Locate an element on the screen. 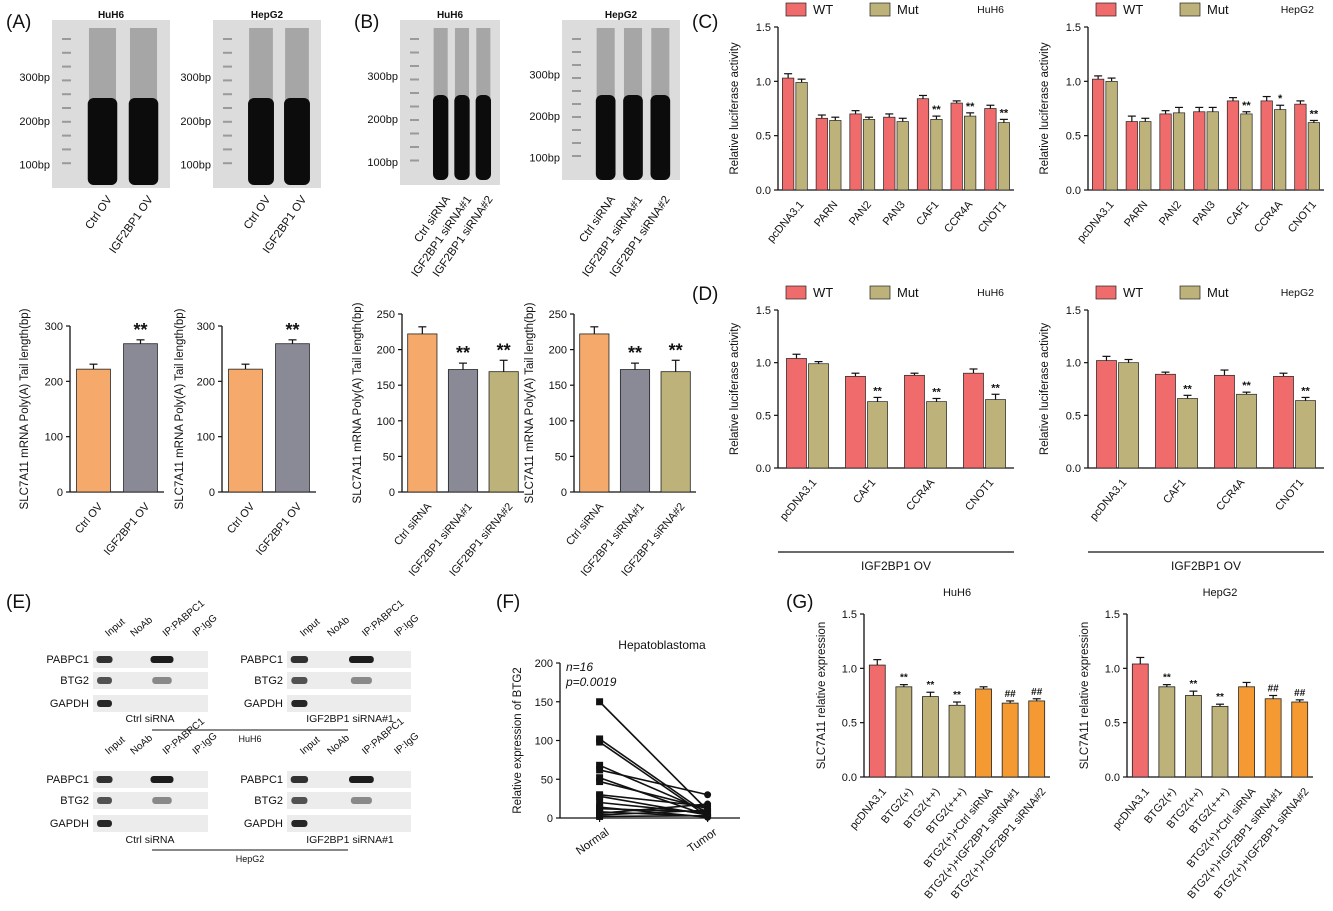 This screenshot has height=911, width=1333. y-tick-label: 0.5 is located at coordinates (1073, 137).